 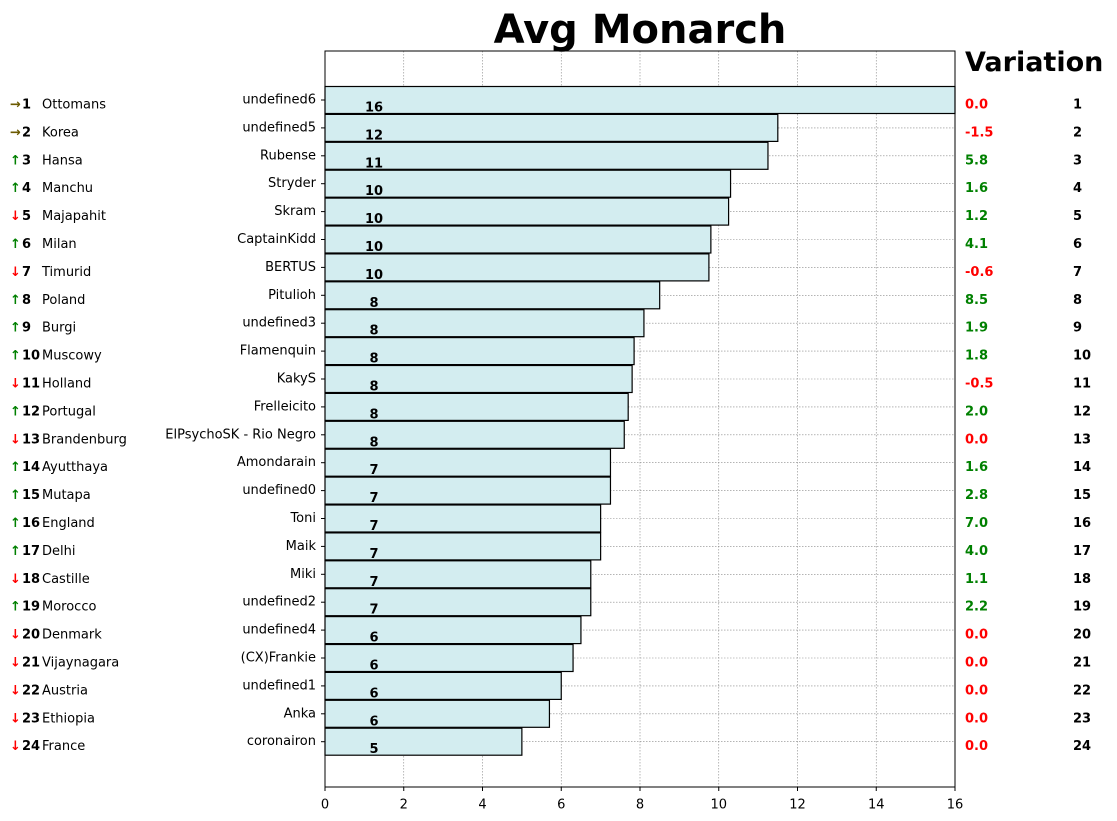 What do you see at coordinates (31, 356) in the screenshot?
I see `left-rank: 10` at bounding box center [31, 356].